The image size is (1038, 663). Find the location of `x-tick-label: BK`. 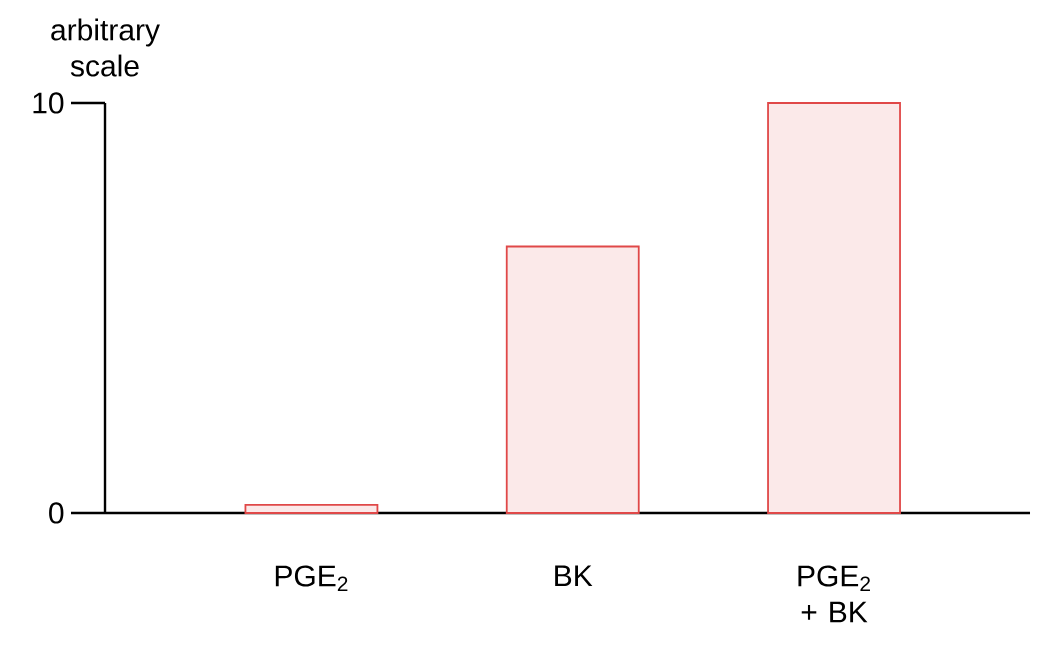

x-tick-label: BK is located at coordinates (574, 576).